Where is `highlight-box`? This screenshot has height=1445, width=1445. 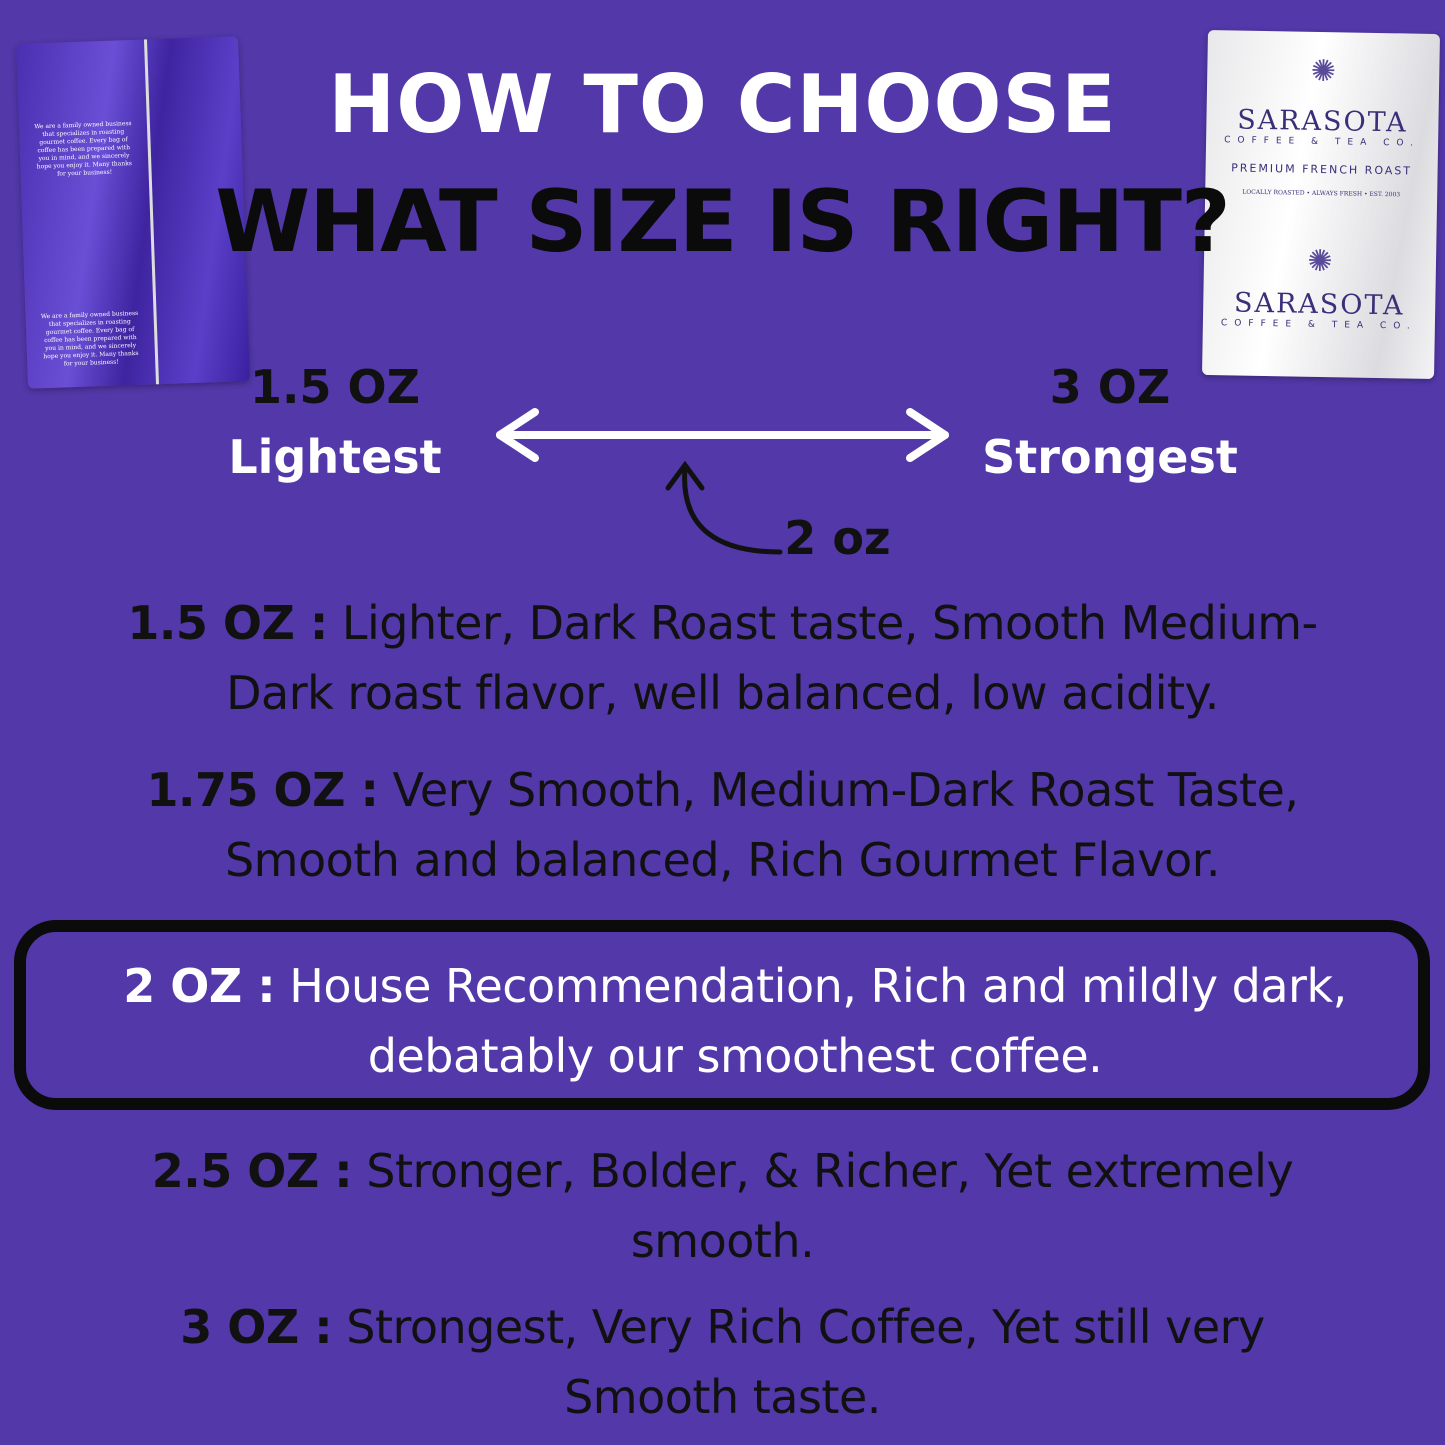 highlight-box is located at coordinates (722, 1015).